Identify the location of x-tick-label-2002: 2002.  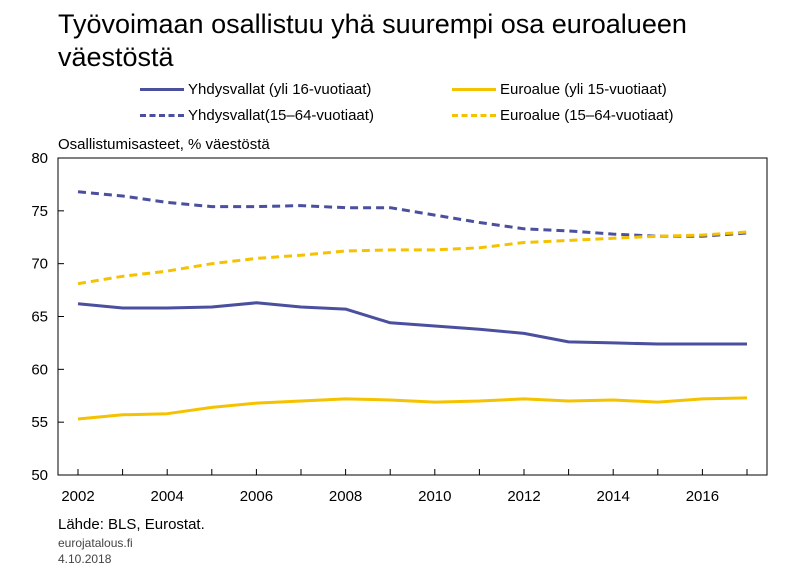
(77, 496).